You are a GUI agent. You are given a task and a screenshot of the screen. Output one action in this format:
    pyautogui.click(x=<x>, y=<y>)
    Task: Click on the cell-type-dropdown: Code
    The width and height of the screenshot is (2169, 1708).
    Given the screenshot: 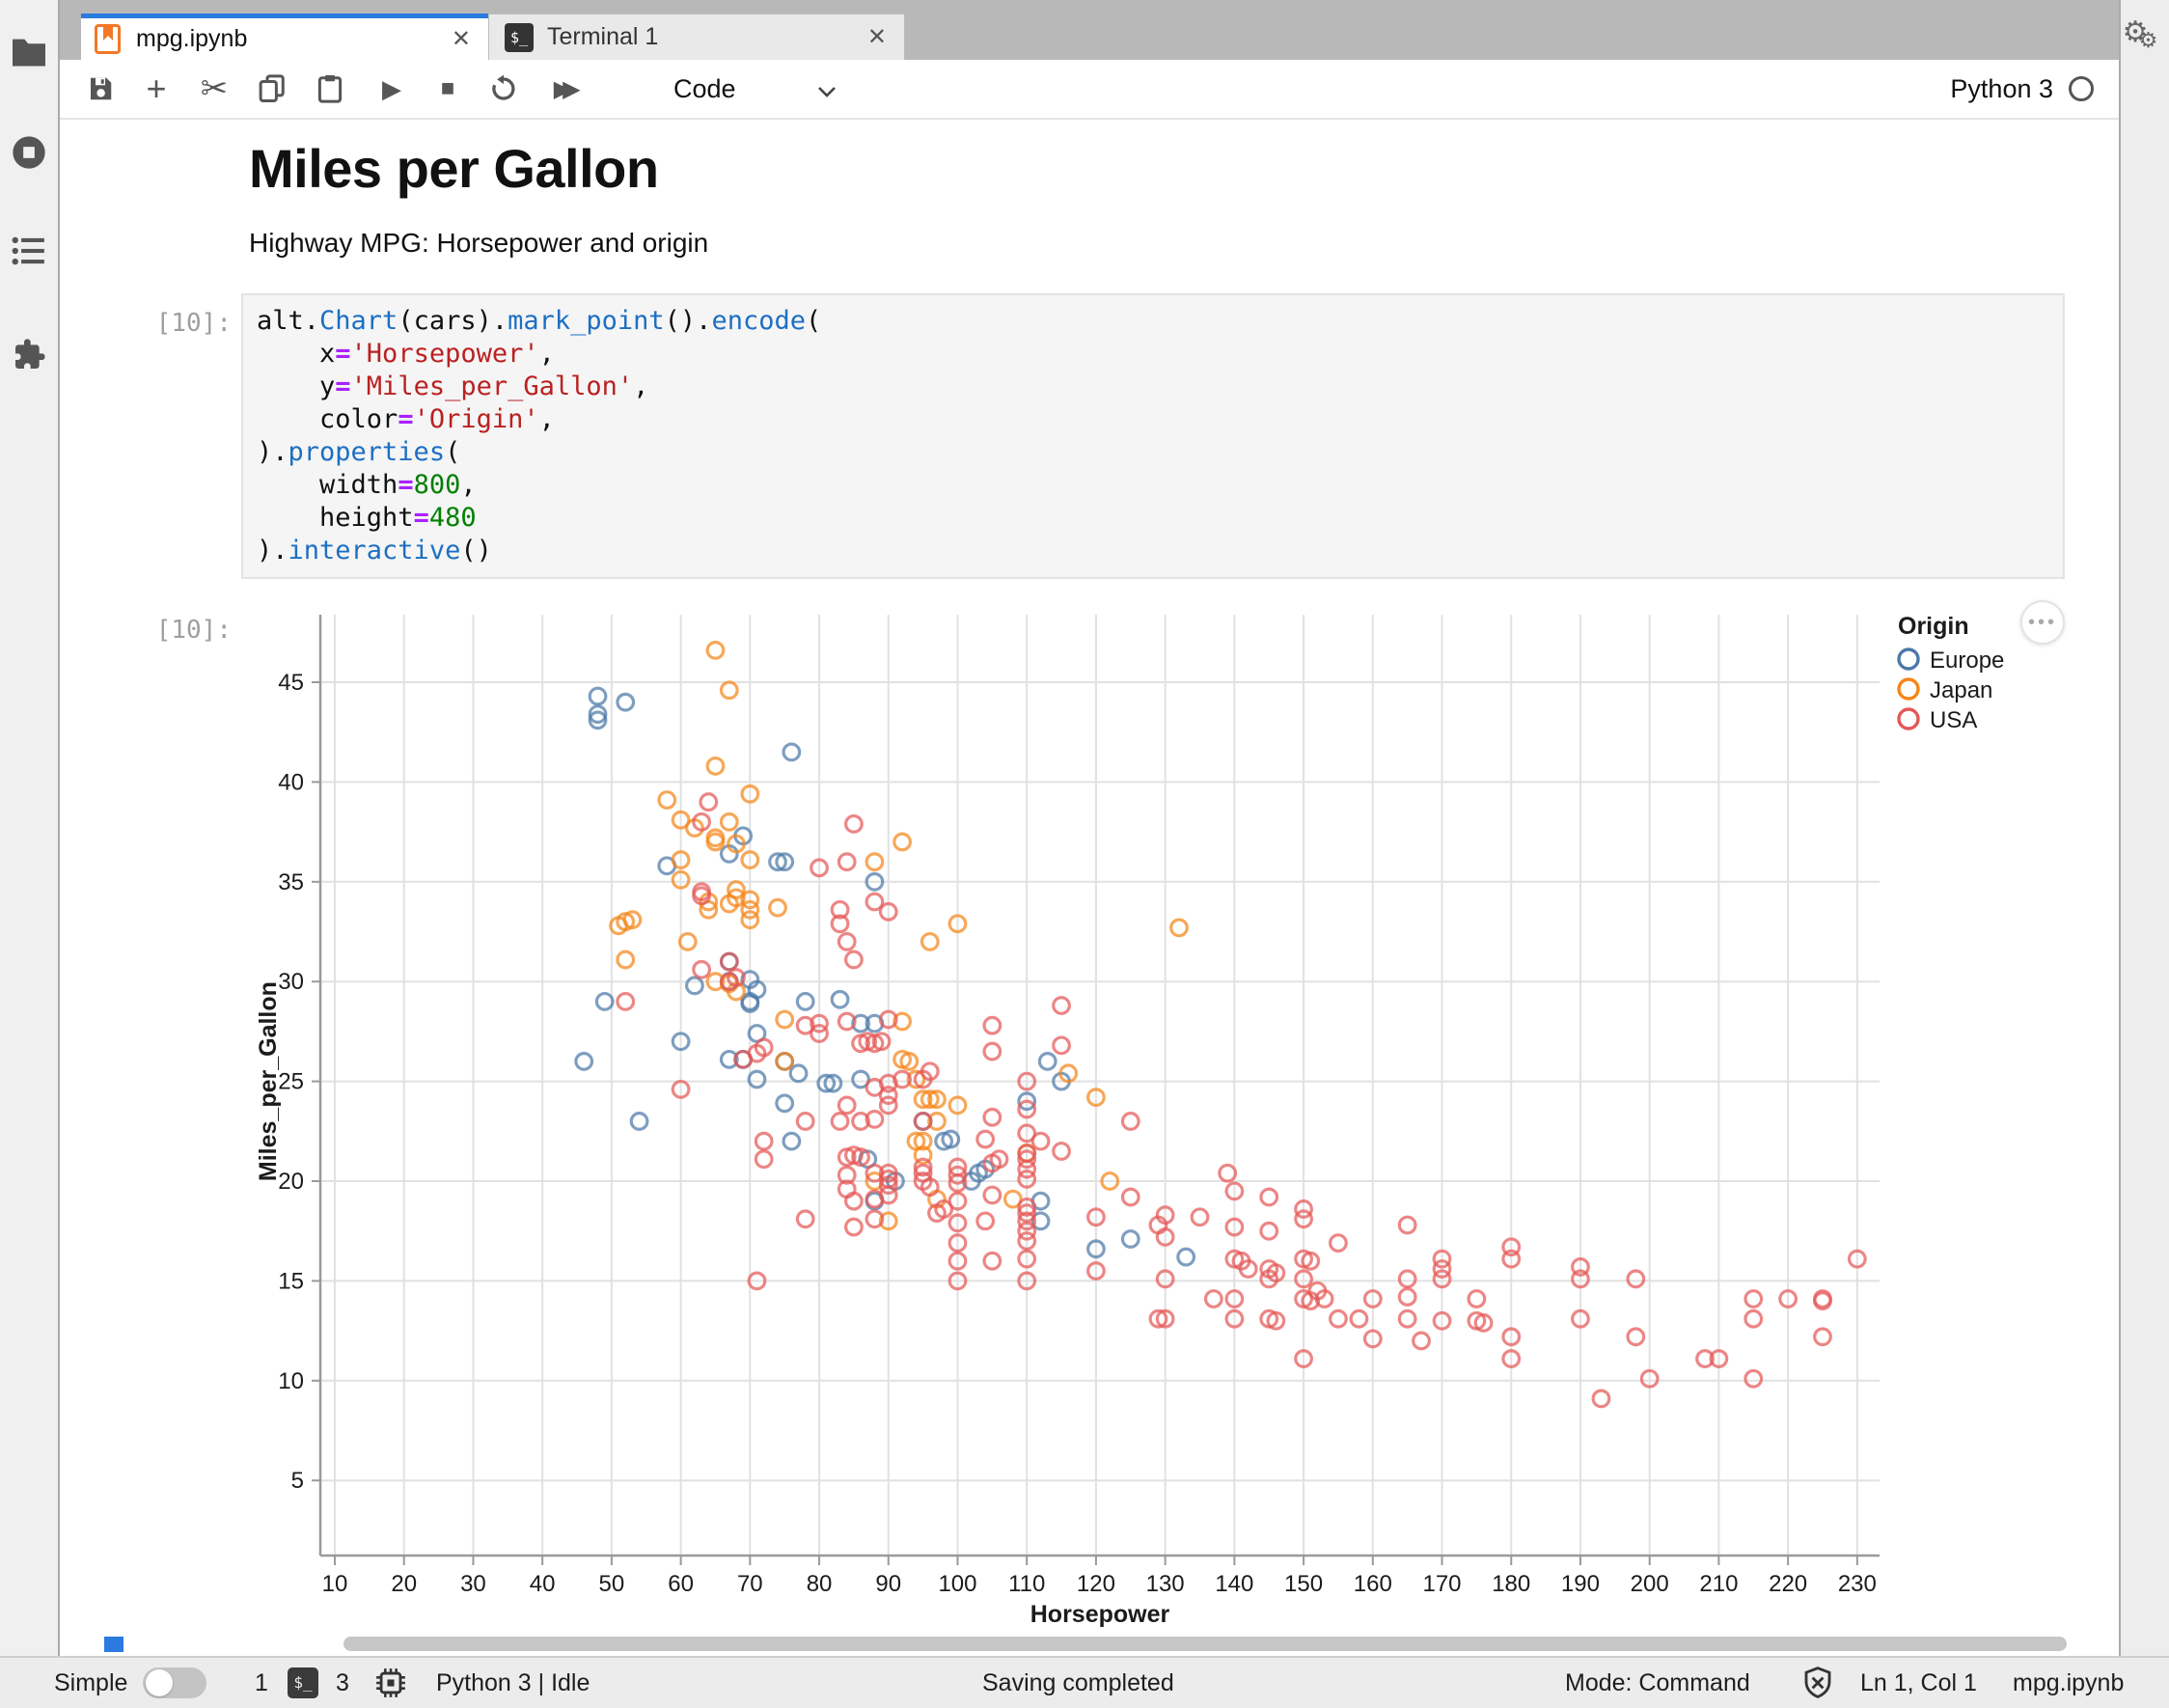 What is the action you would take?
    pyautogui.click(x=755, y=89)
    